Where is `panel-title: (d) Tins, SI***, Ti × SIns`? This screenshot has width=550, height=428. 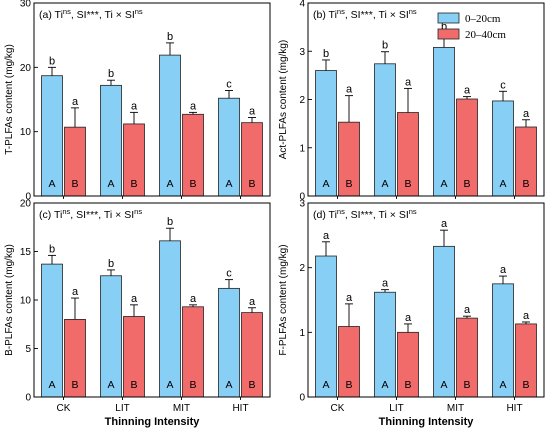
panel-title: (d) Tins, SI***, Ti × SIns is located at coordinates (365, 214).